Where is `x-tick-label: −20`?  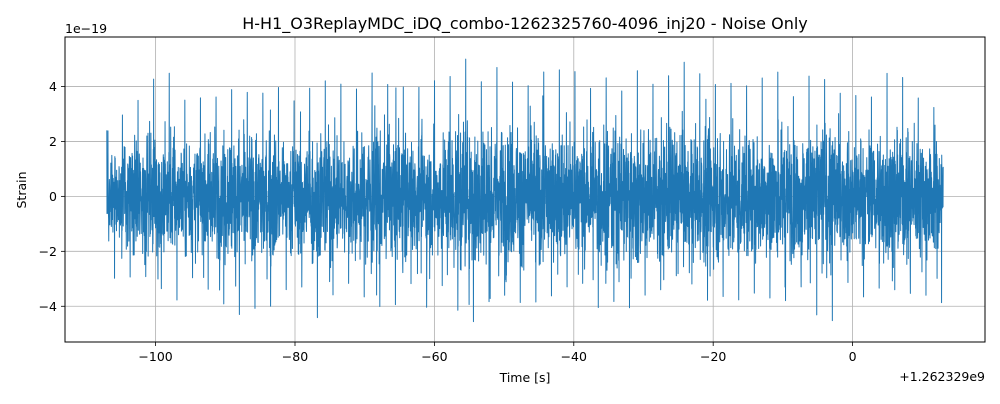
x-tick-label: −20 is located at coordinates (713, 356).